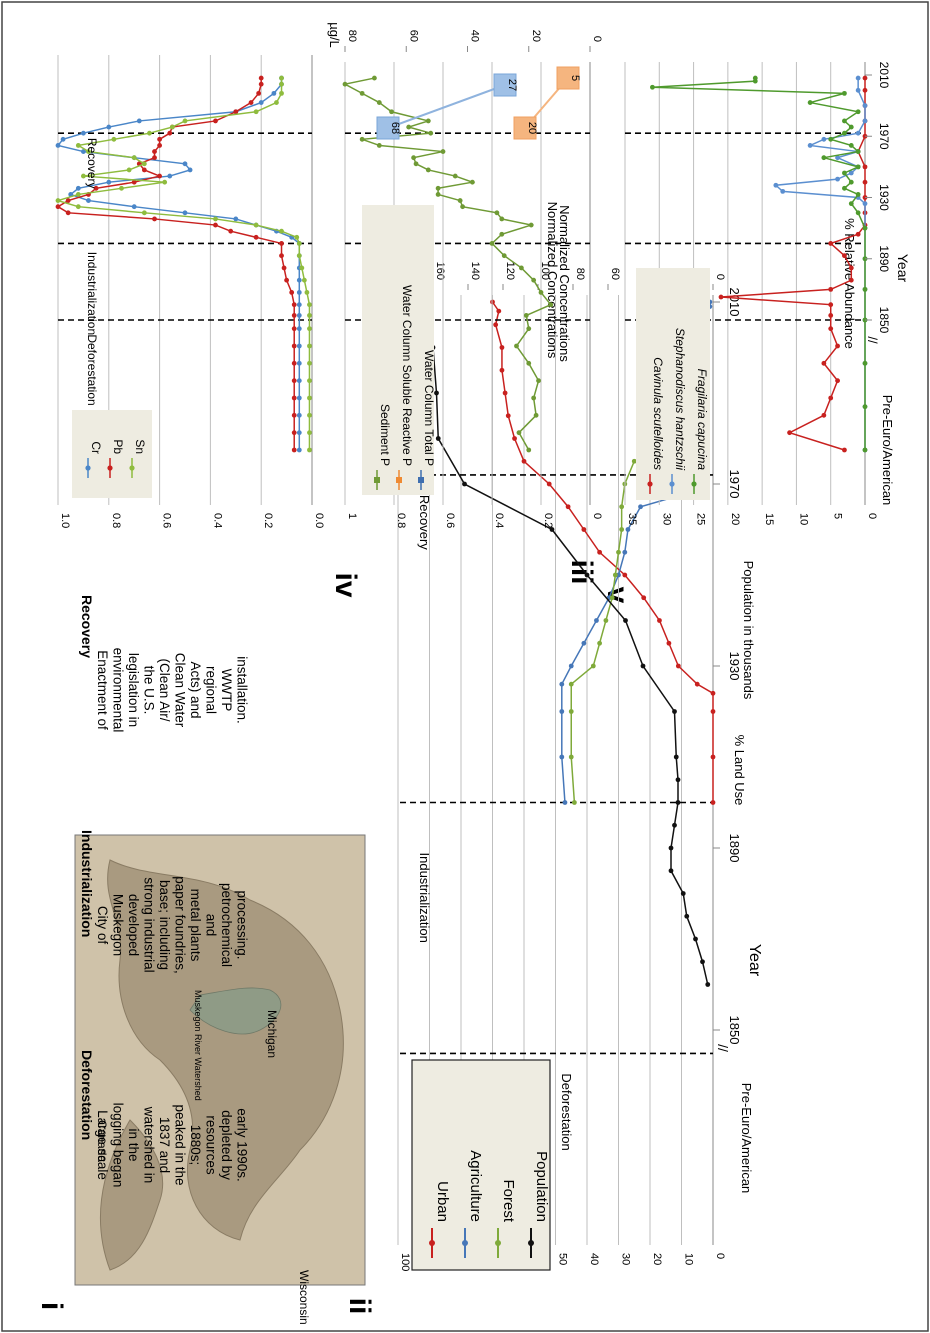 The width and height of the screenshot is (930, 1333). Describe the element at coordinates (475, 1186) in the screenshot. I see `legend-label: Agriculture` at that location.